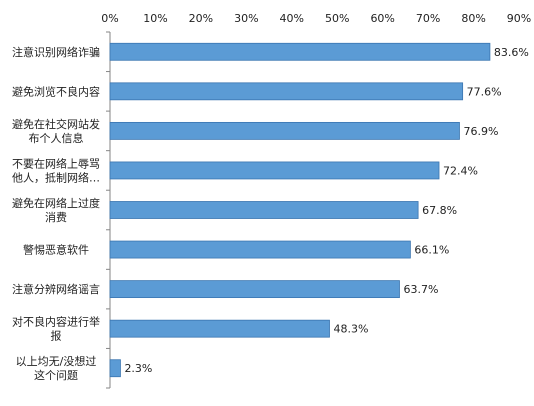  What do you see at coordinates (138, 368) in the screenshot?
I see `data-label: 2.3%` at bounding box center [138, 368].